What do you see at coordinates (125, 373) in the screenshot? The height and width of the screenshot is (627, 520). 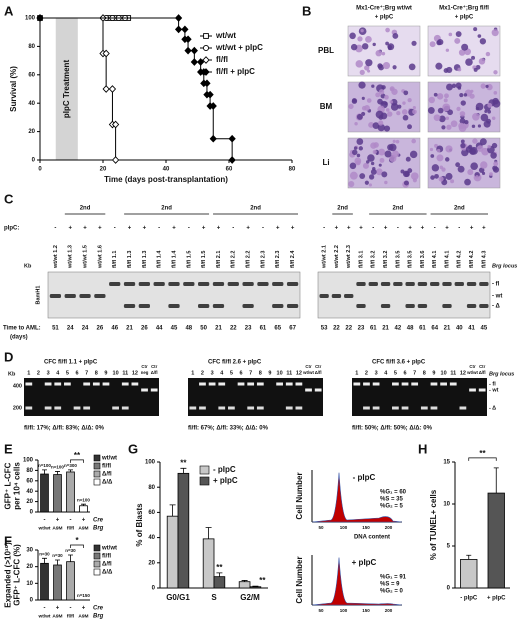 I see `lane-number: 11` at bounding box center [125, 373].